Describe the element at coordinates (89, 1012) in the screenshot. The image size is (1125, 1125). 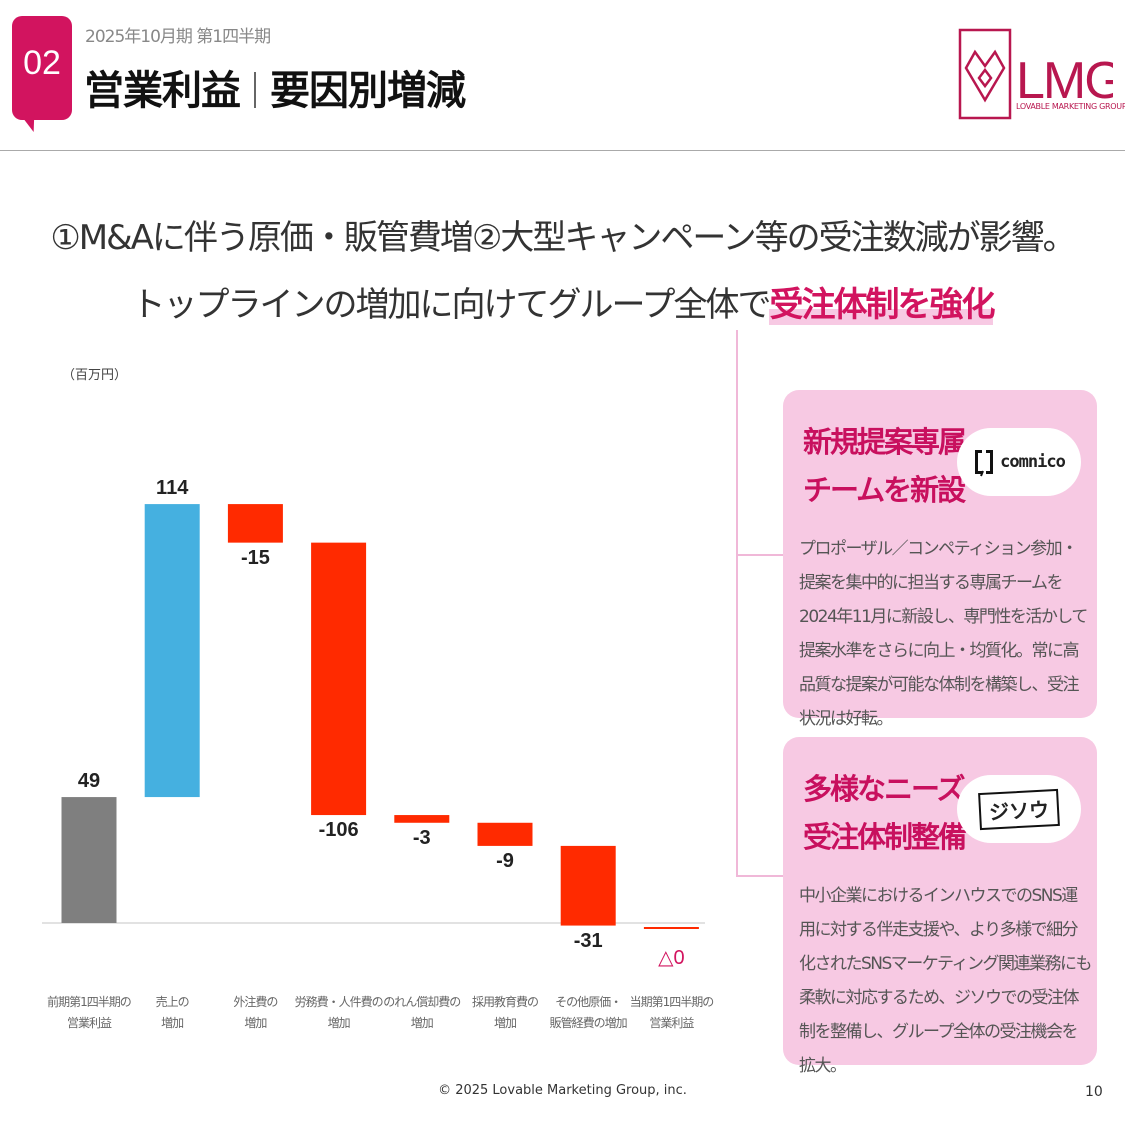
I see `category-label-1: 前期第1四半期の 営業利益` at that location.